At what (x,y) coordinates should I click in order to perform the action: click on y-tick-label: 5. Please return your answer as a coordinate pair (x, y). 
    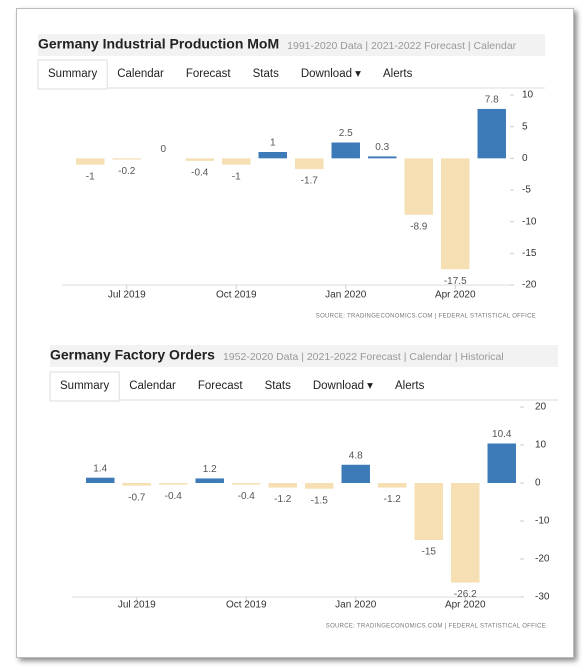
    Looking at the image, I should click on (525, 126).